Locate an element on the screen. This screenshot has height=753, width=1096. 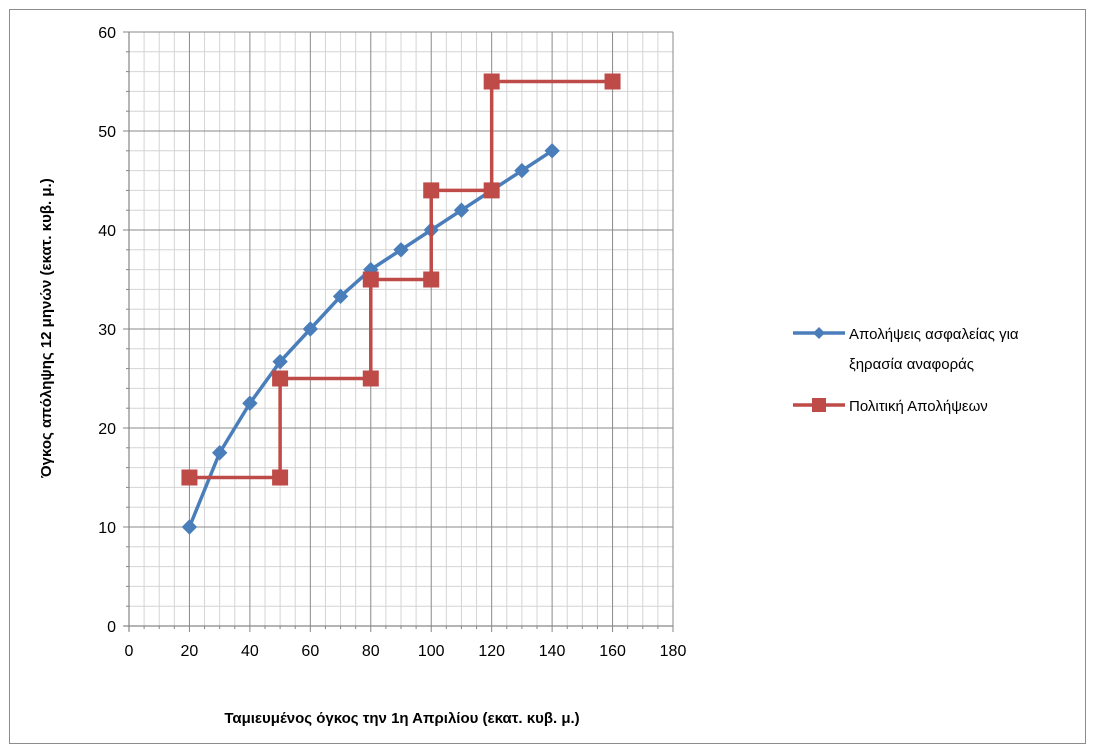
y-tick-label: 50 is located at coordinates (107, 132).